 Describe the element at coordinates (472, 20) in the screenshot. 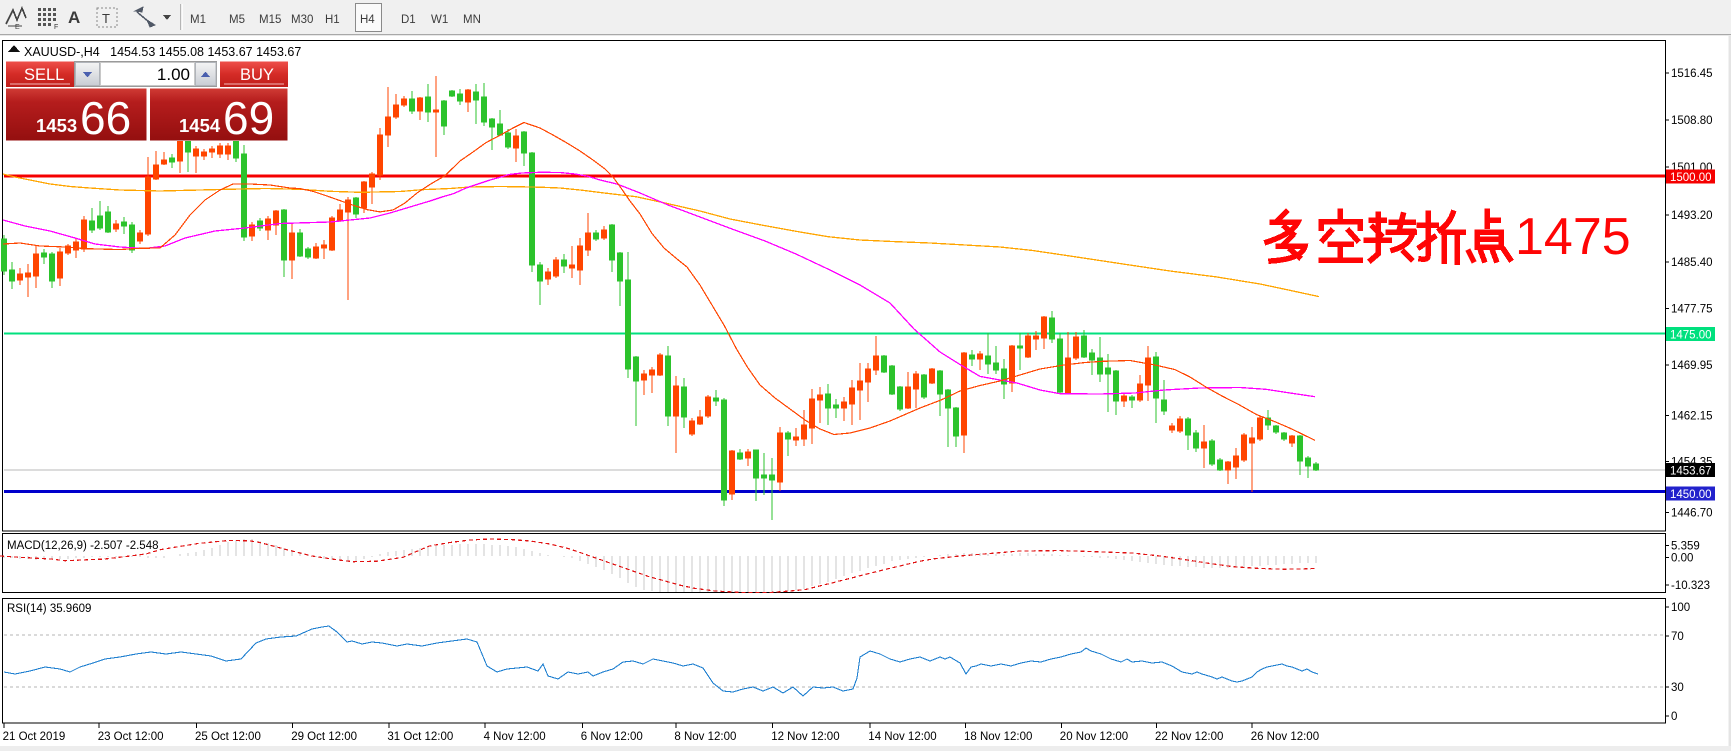

I see `svg-text: MN` at that location.